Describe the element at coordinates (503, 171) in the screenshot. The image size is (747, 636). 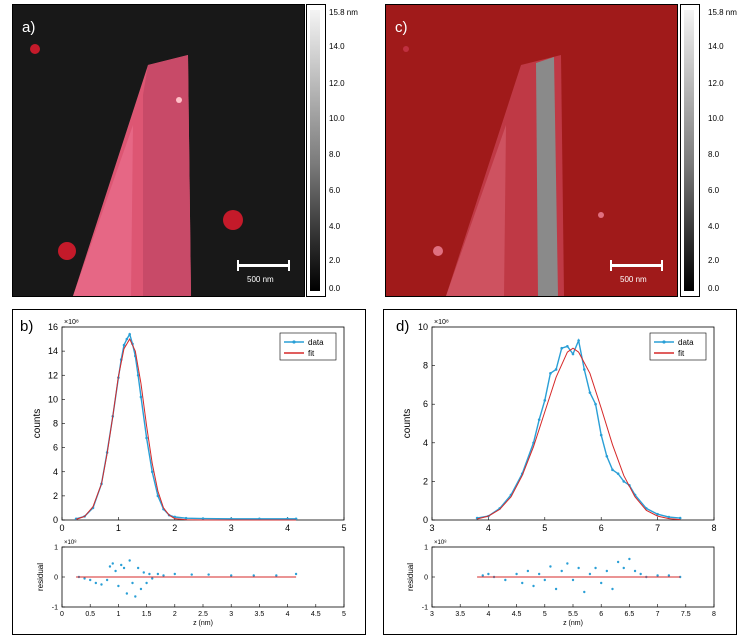
I see `afm-image-c-graphic` at that location.